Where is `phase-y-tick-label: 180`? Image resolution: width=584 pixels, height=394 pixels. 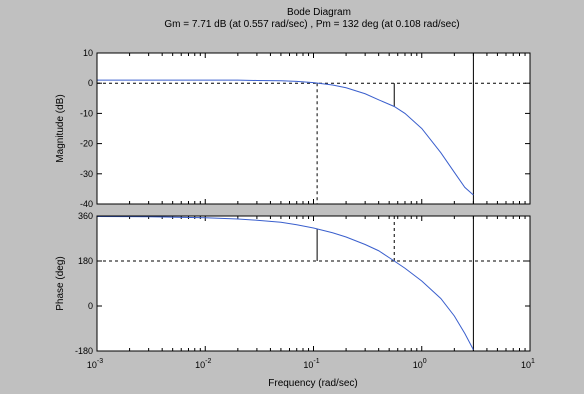
phase-y-tick-label: 180 is located at coordinates (85, 261).